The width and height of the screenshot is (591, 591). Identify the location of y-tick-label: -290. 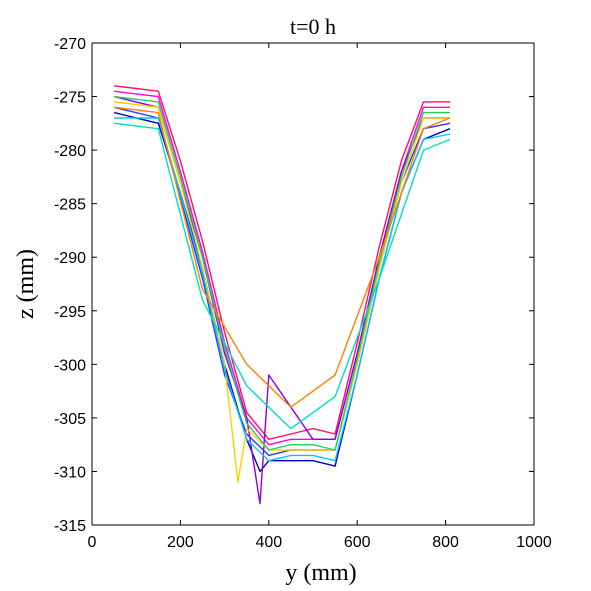
(70, 258).